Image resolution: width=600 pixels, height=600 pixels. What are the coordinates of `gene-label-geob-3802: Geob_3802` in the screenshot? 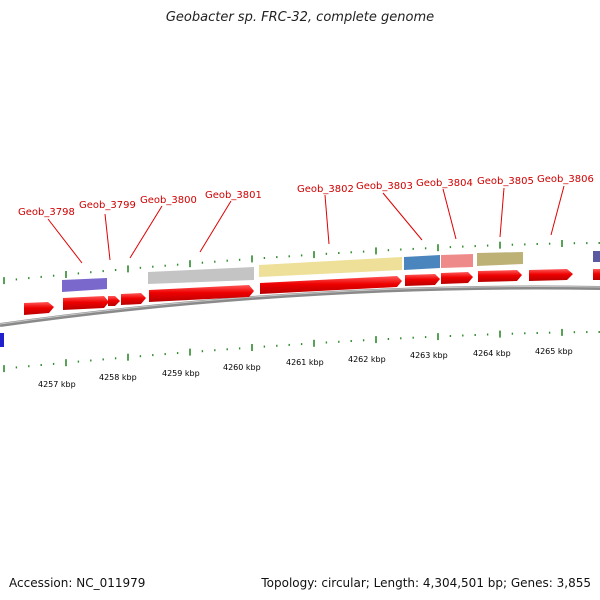 It's located at (325, 189).